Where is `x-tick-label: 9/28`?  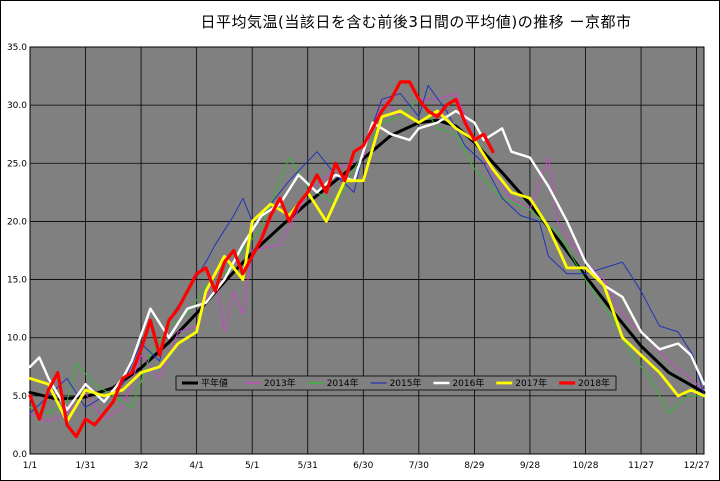 x-tick-label: 9/28 is located at coordinates (530, 466).